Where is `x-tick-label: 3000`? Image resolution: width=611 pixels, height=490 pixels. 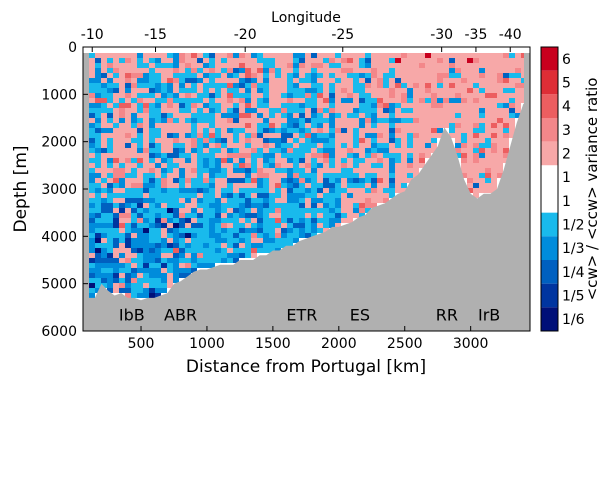 x-tick-label: 3000 is located at coordinates (471, 344).